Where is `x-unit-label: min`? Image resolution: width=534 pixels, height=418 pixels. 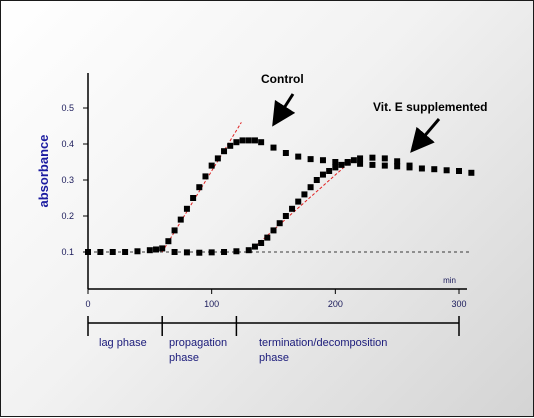 x-unit-label: min is located at coordinates (449, 280).